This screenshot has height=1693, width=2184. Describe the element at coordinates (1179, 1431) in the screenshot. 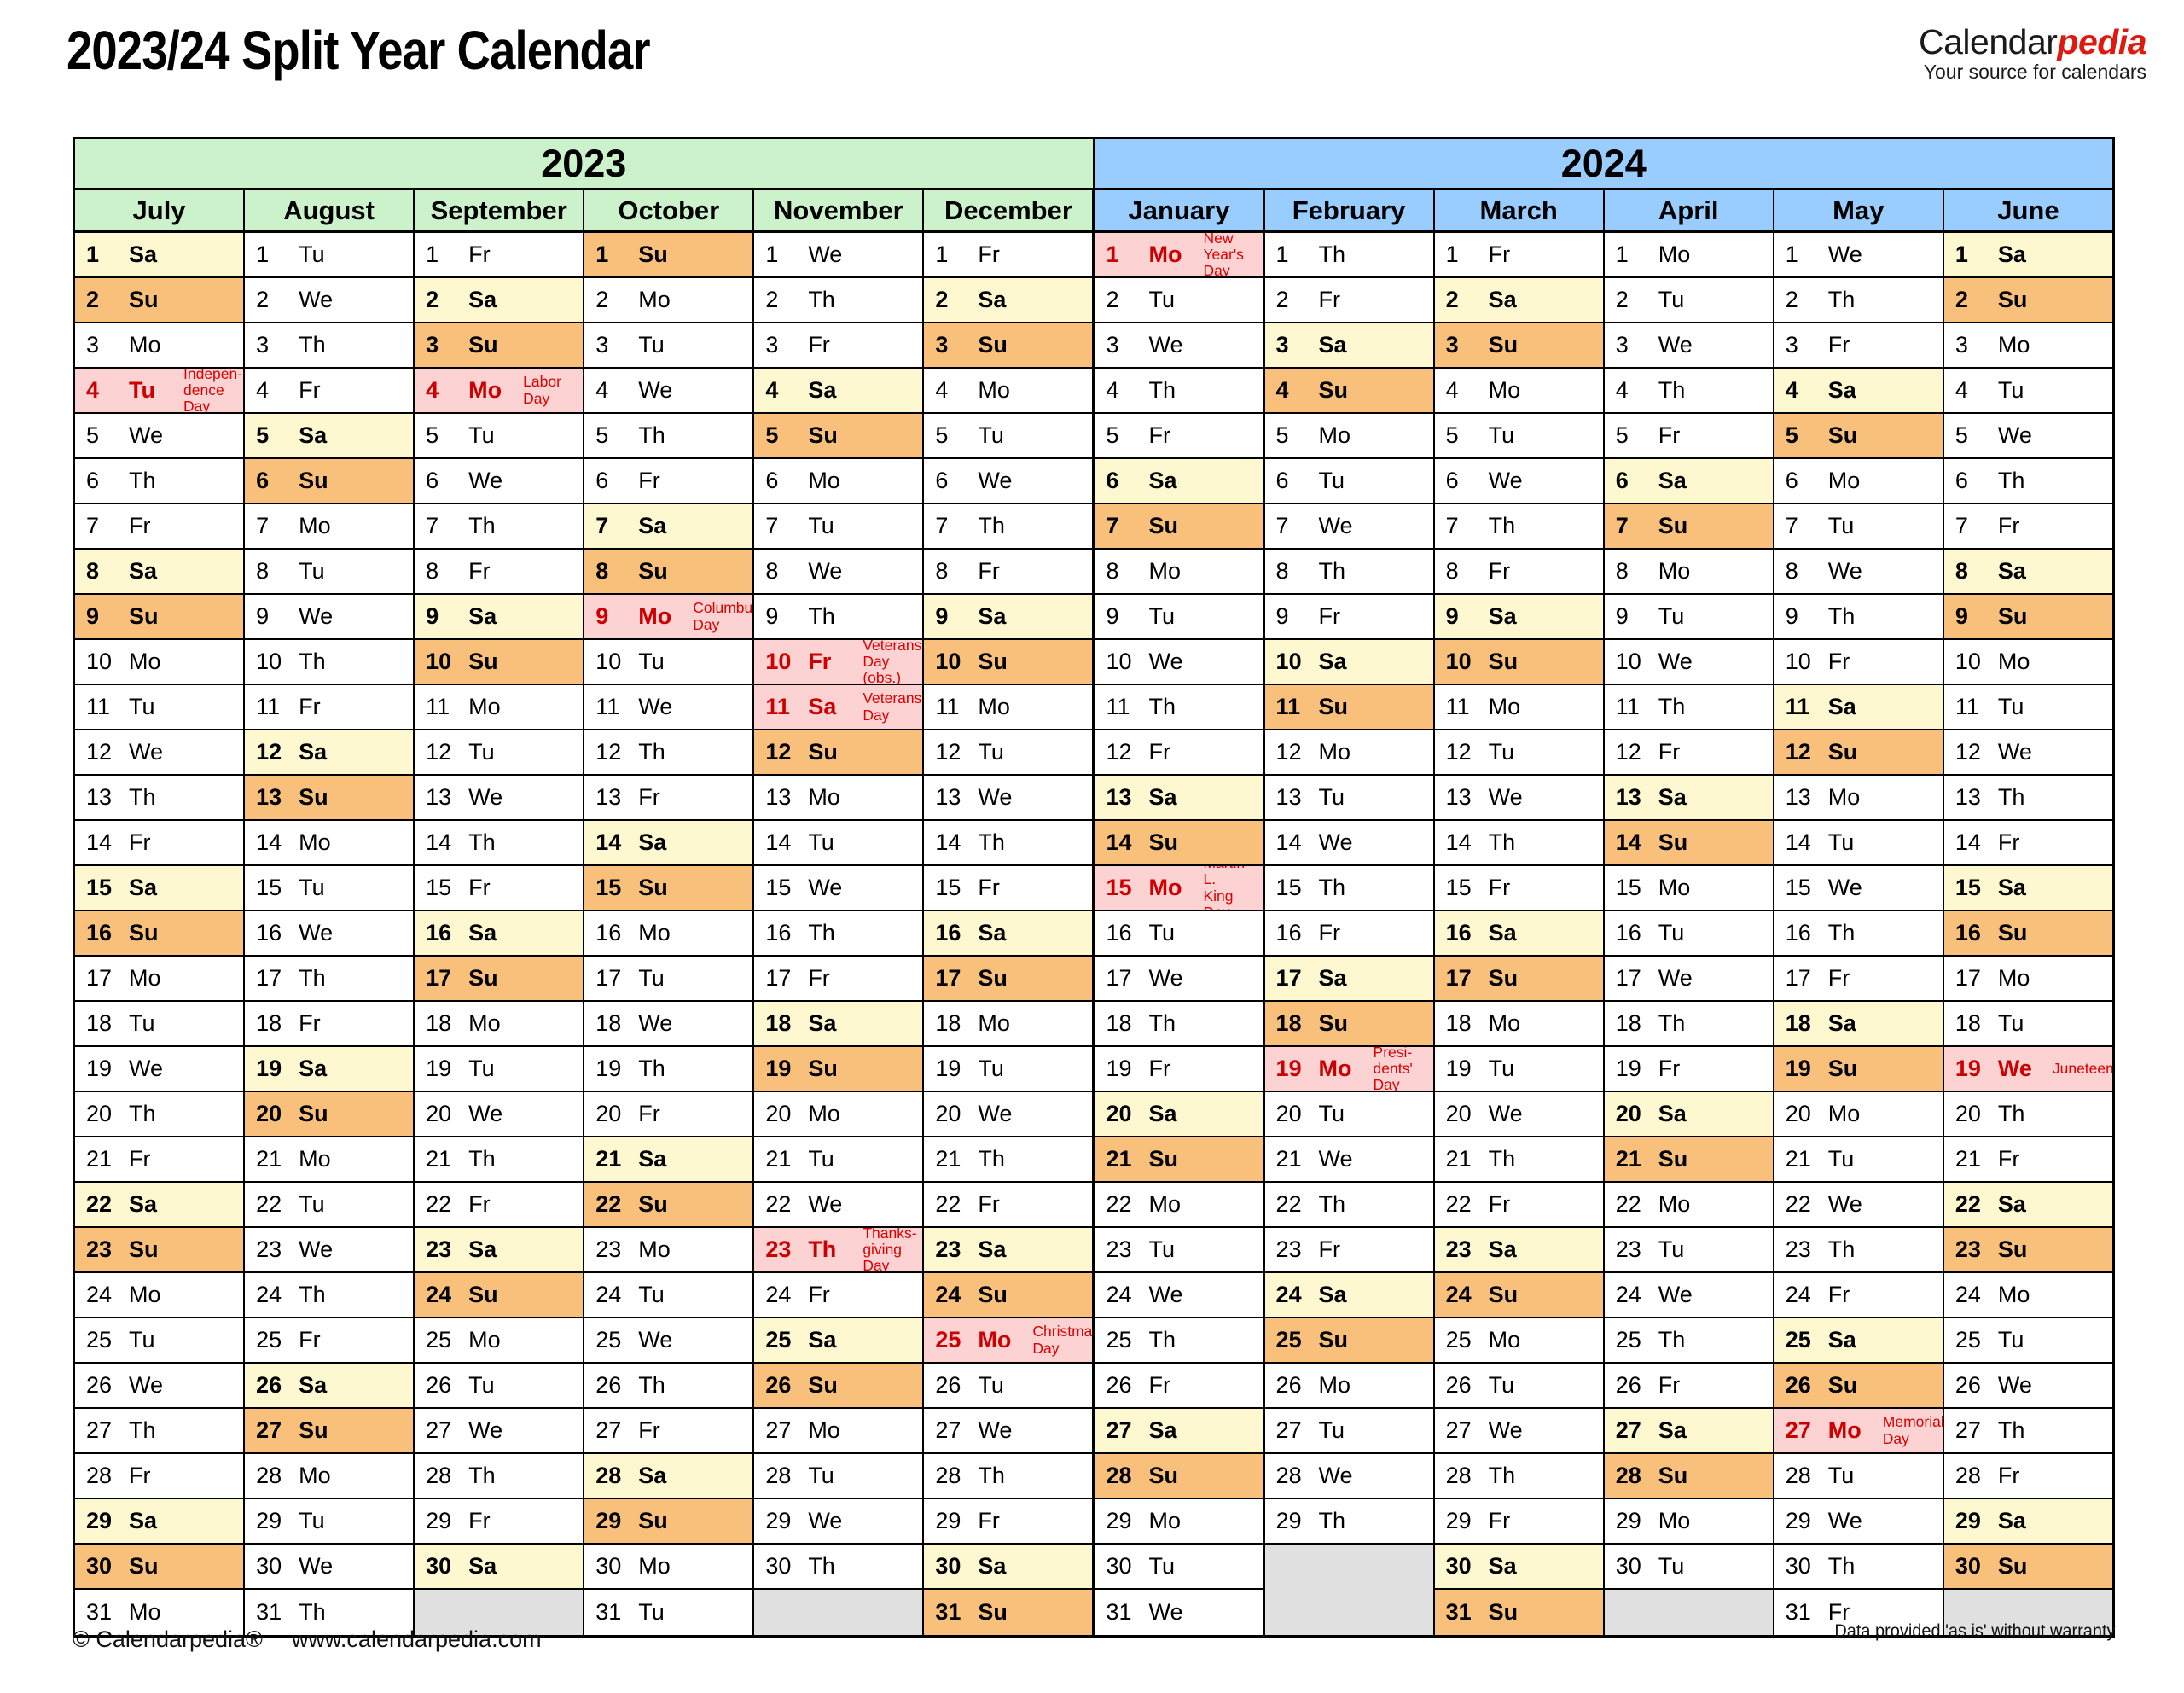

I see `day-cell-january-27: 27 Sa` at that location.